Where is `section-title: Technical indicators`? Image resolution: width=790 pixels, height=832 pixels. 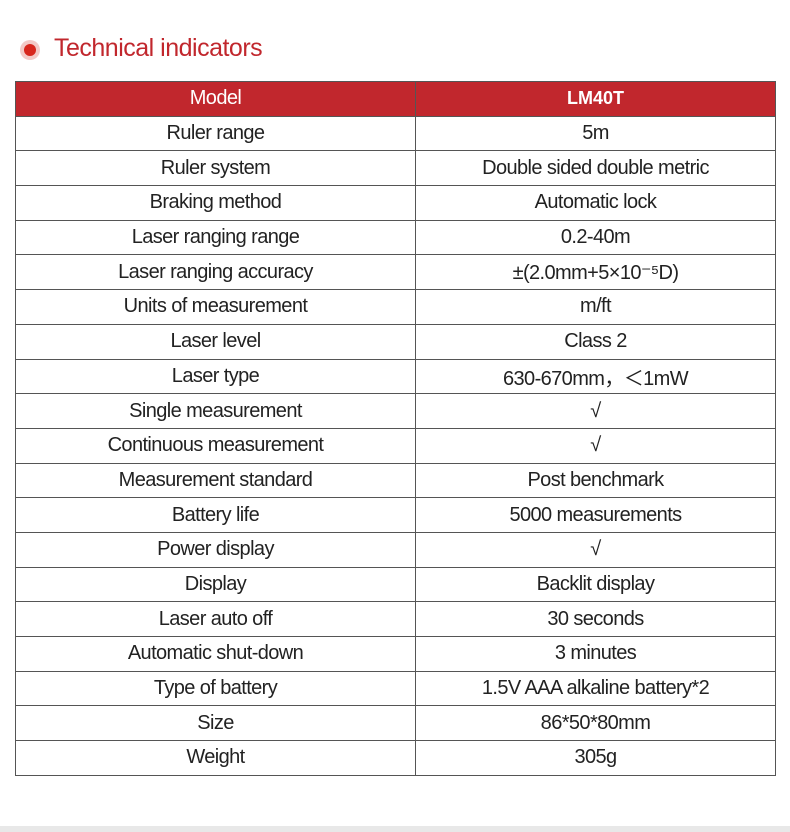 section-title: Technical indicators is located at coordinates (158, 48).